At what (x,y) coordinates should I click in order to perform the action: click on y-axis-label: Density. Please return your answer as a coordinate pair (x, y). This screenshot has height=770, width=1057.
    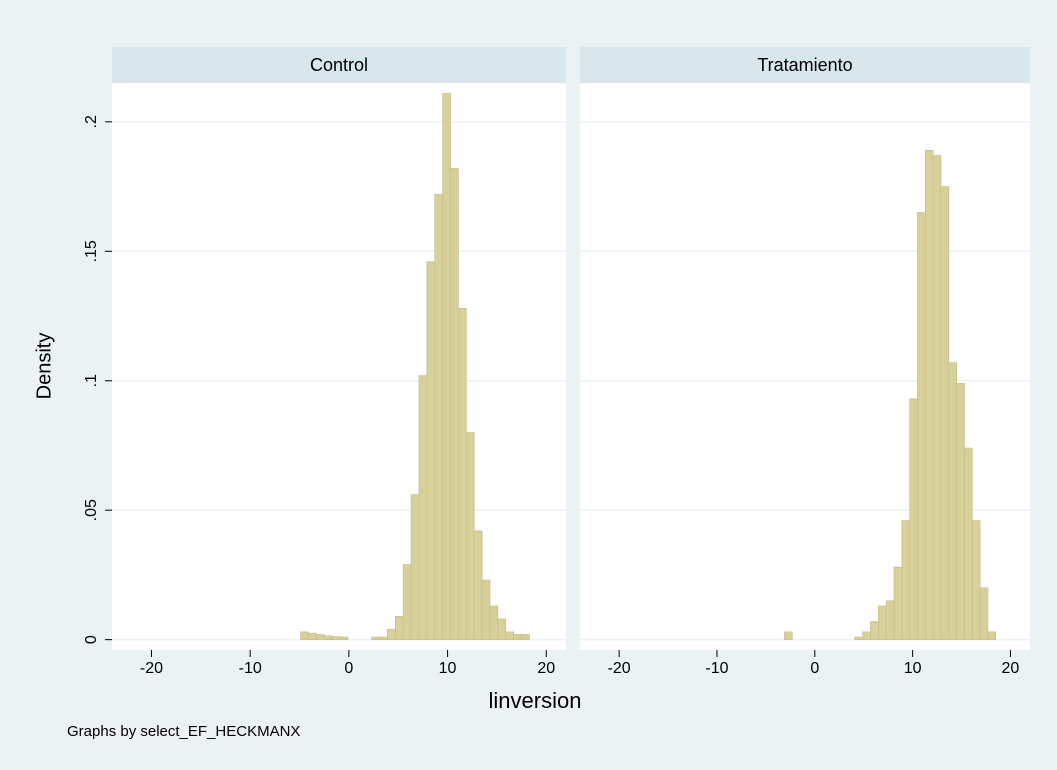
    Looking at the image, I should click on (44, 366).